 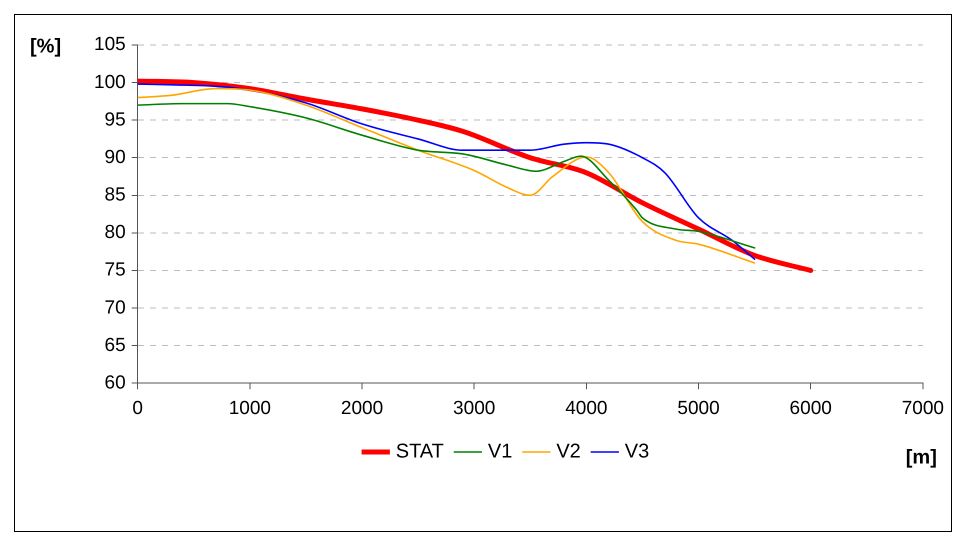 What do you see at coordinates (137, 408) in the screenshot?
I see `x-tick-label: 0` at bounding box center [137, 408].